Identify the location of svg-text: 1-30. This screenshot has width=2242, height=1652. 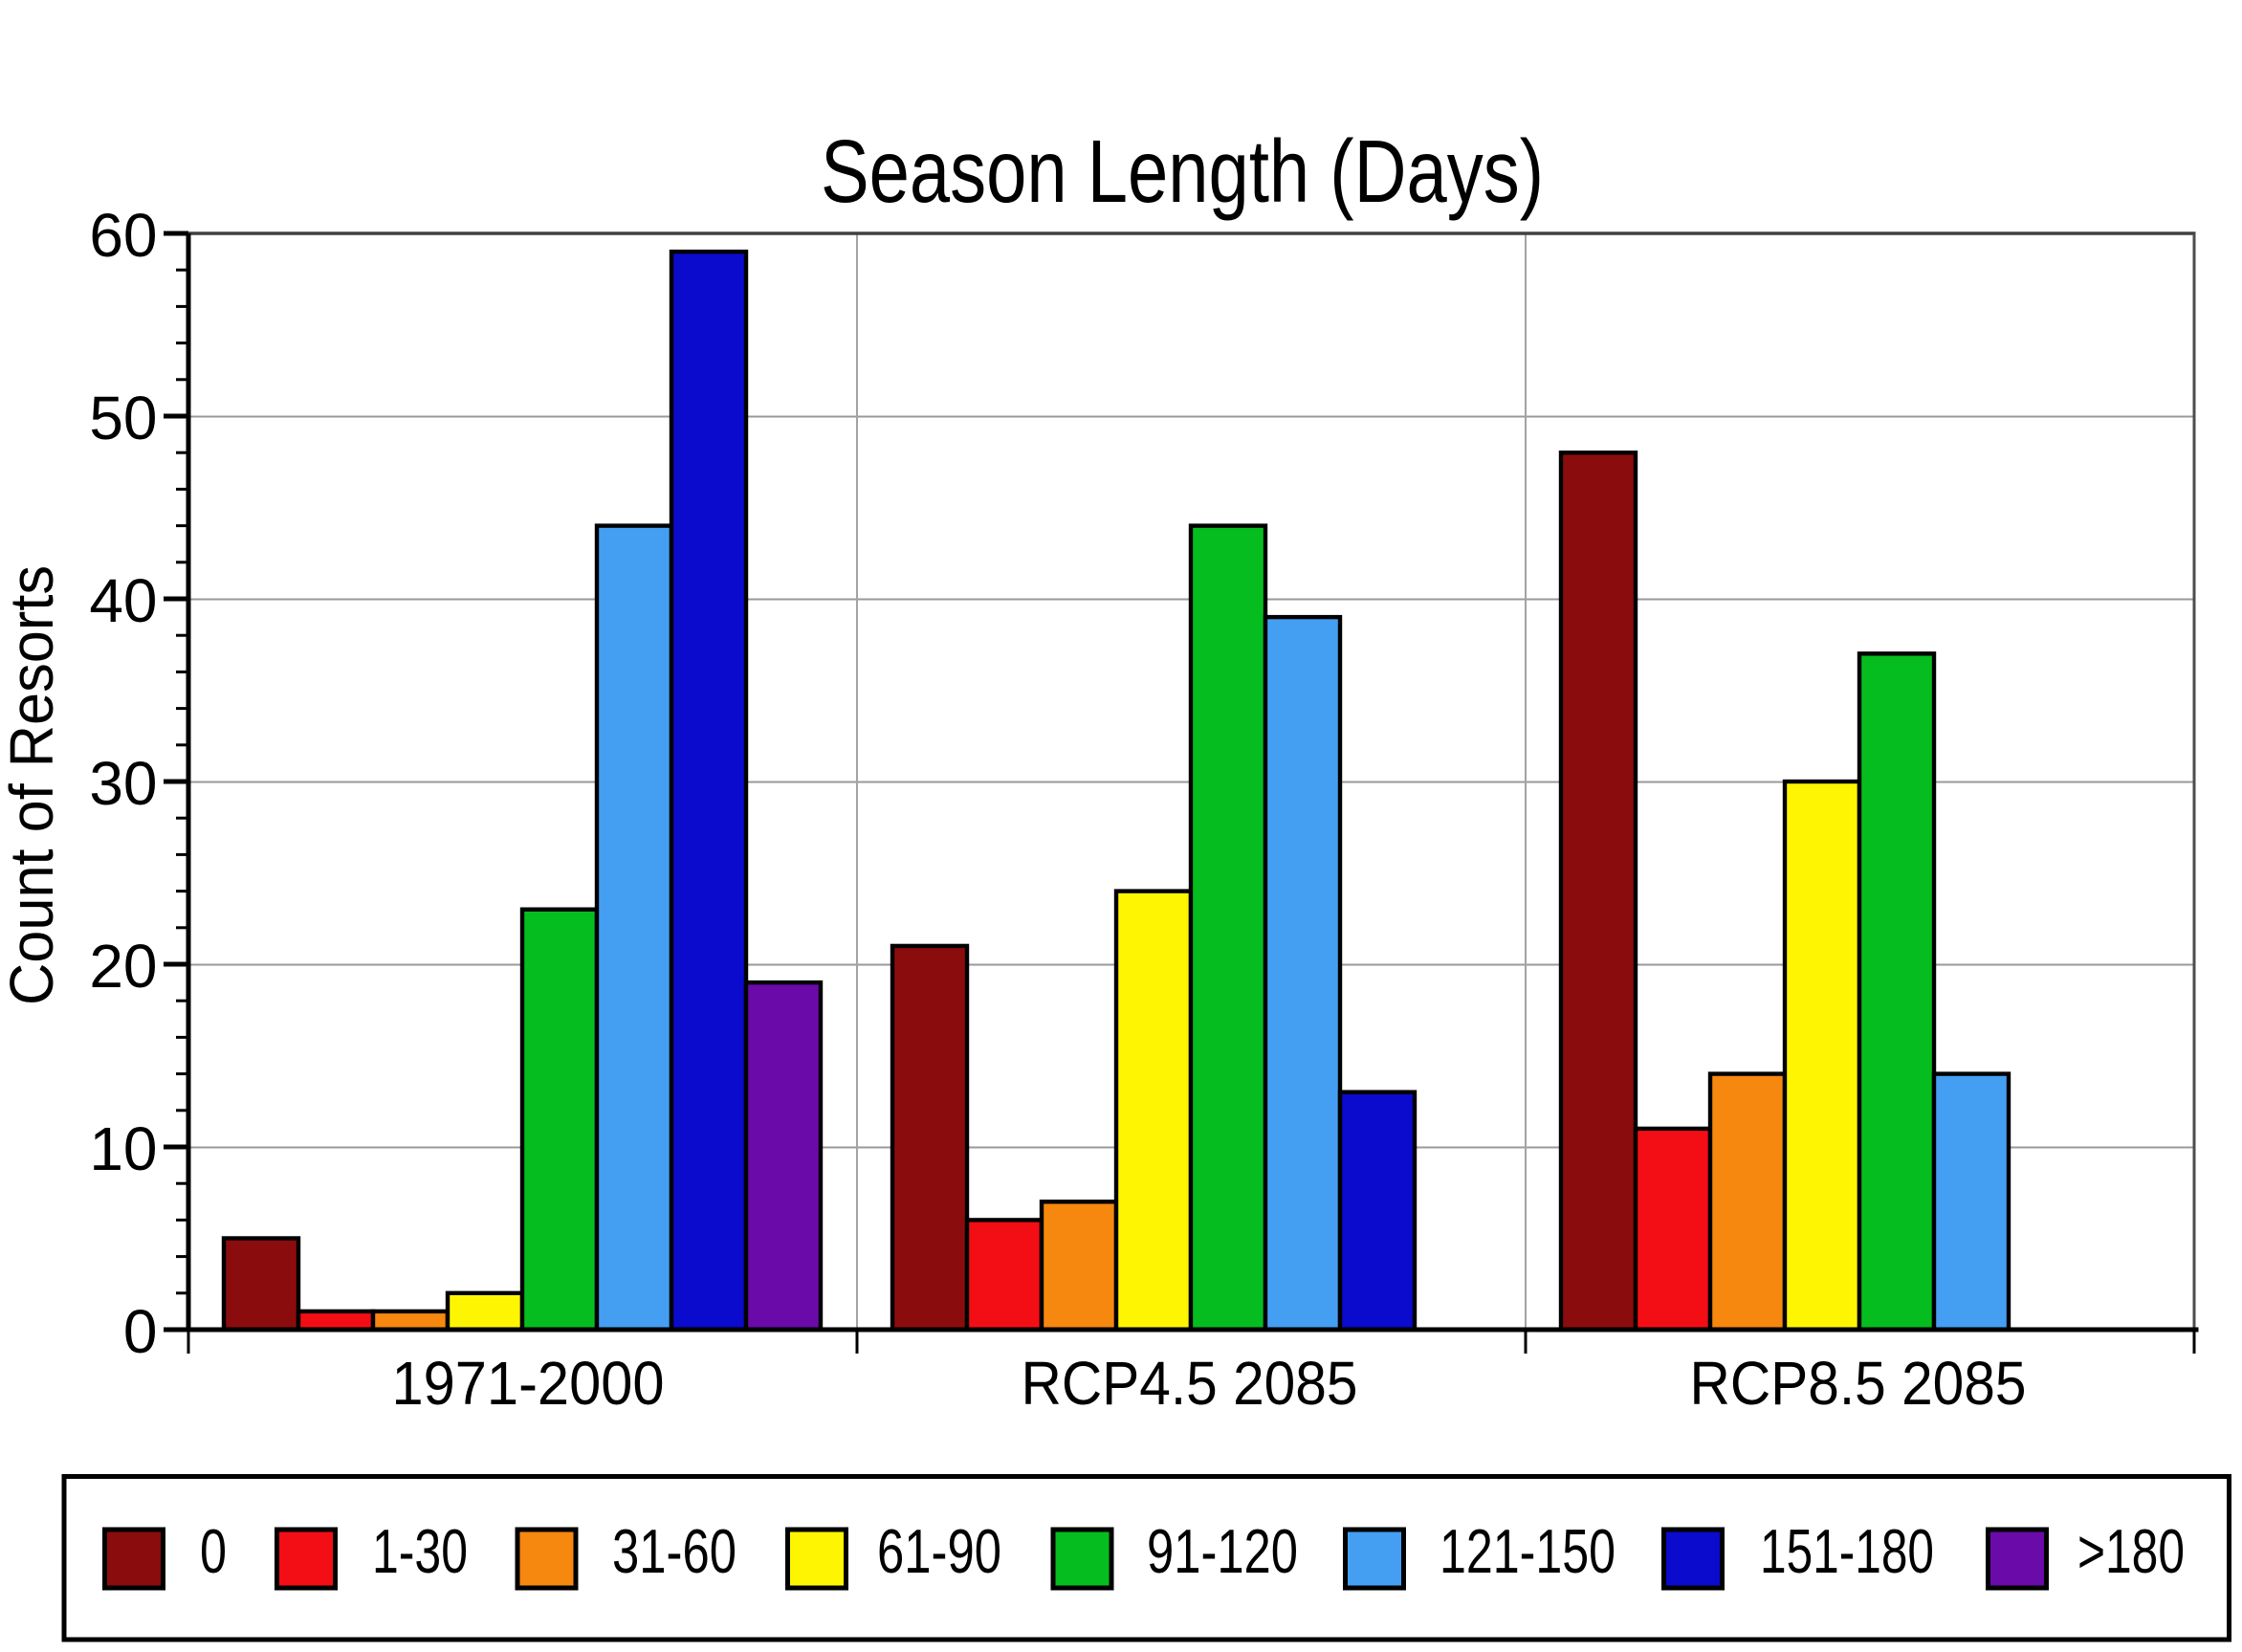
(420, 1551).